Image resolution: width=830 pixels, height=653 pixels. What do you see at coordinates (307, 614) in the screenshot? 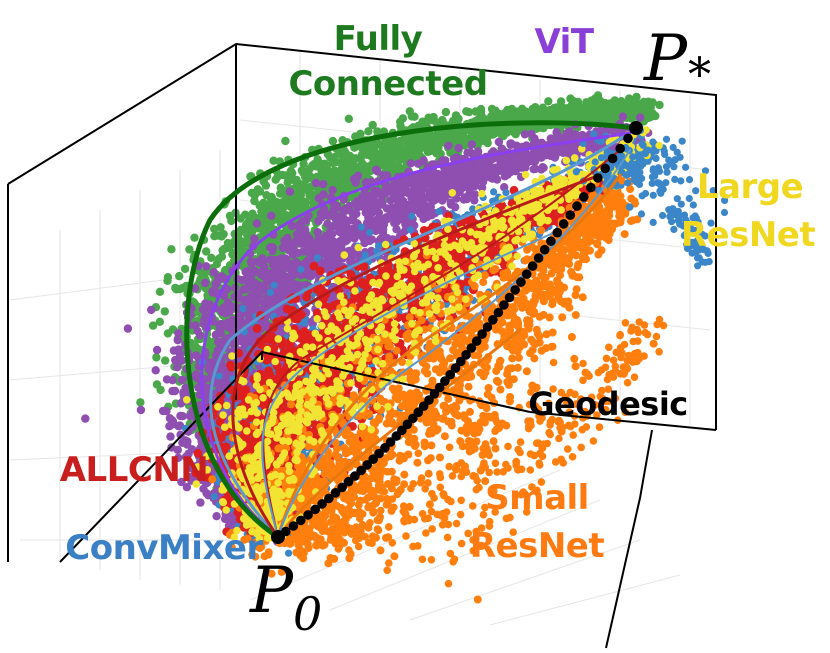
I see `p0-subscript: 0` at bounding box center [307, 614].